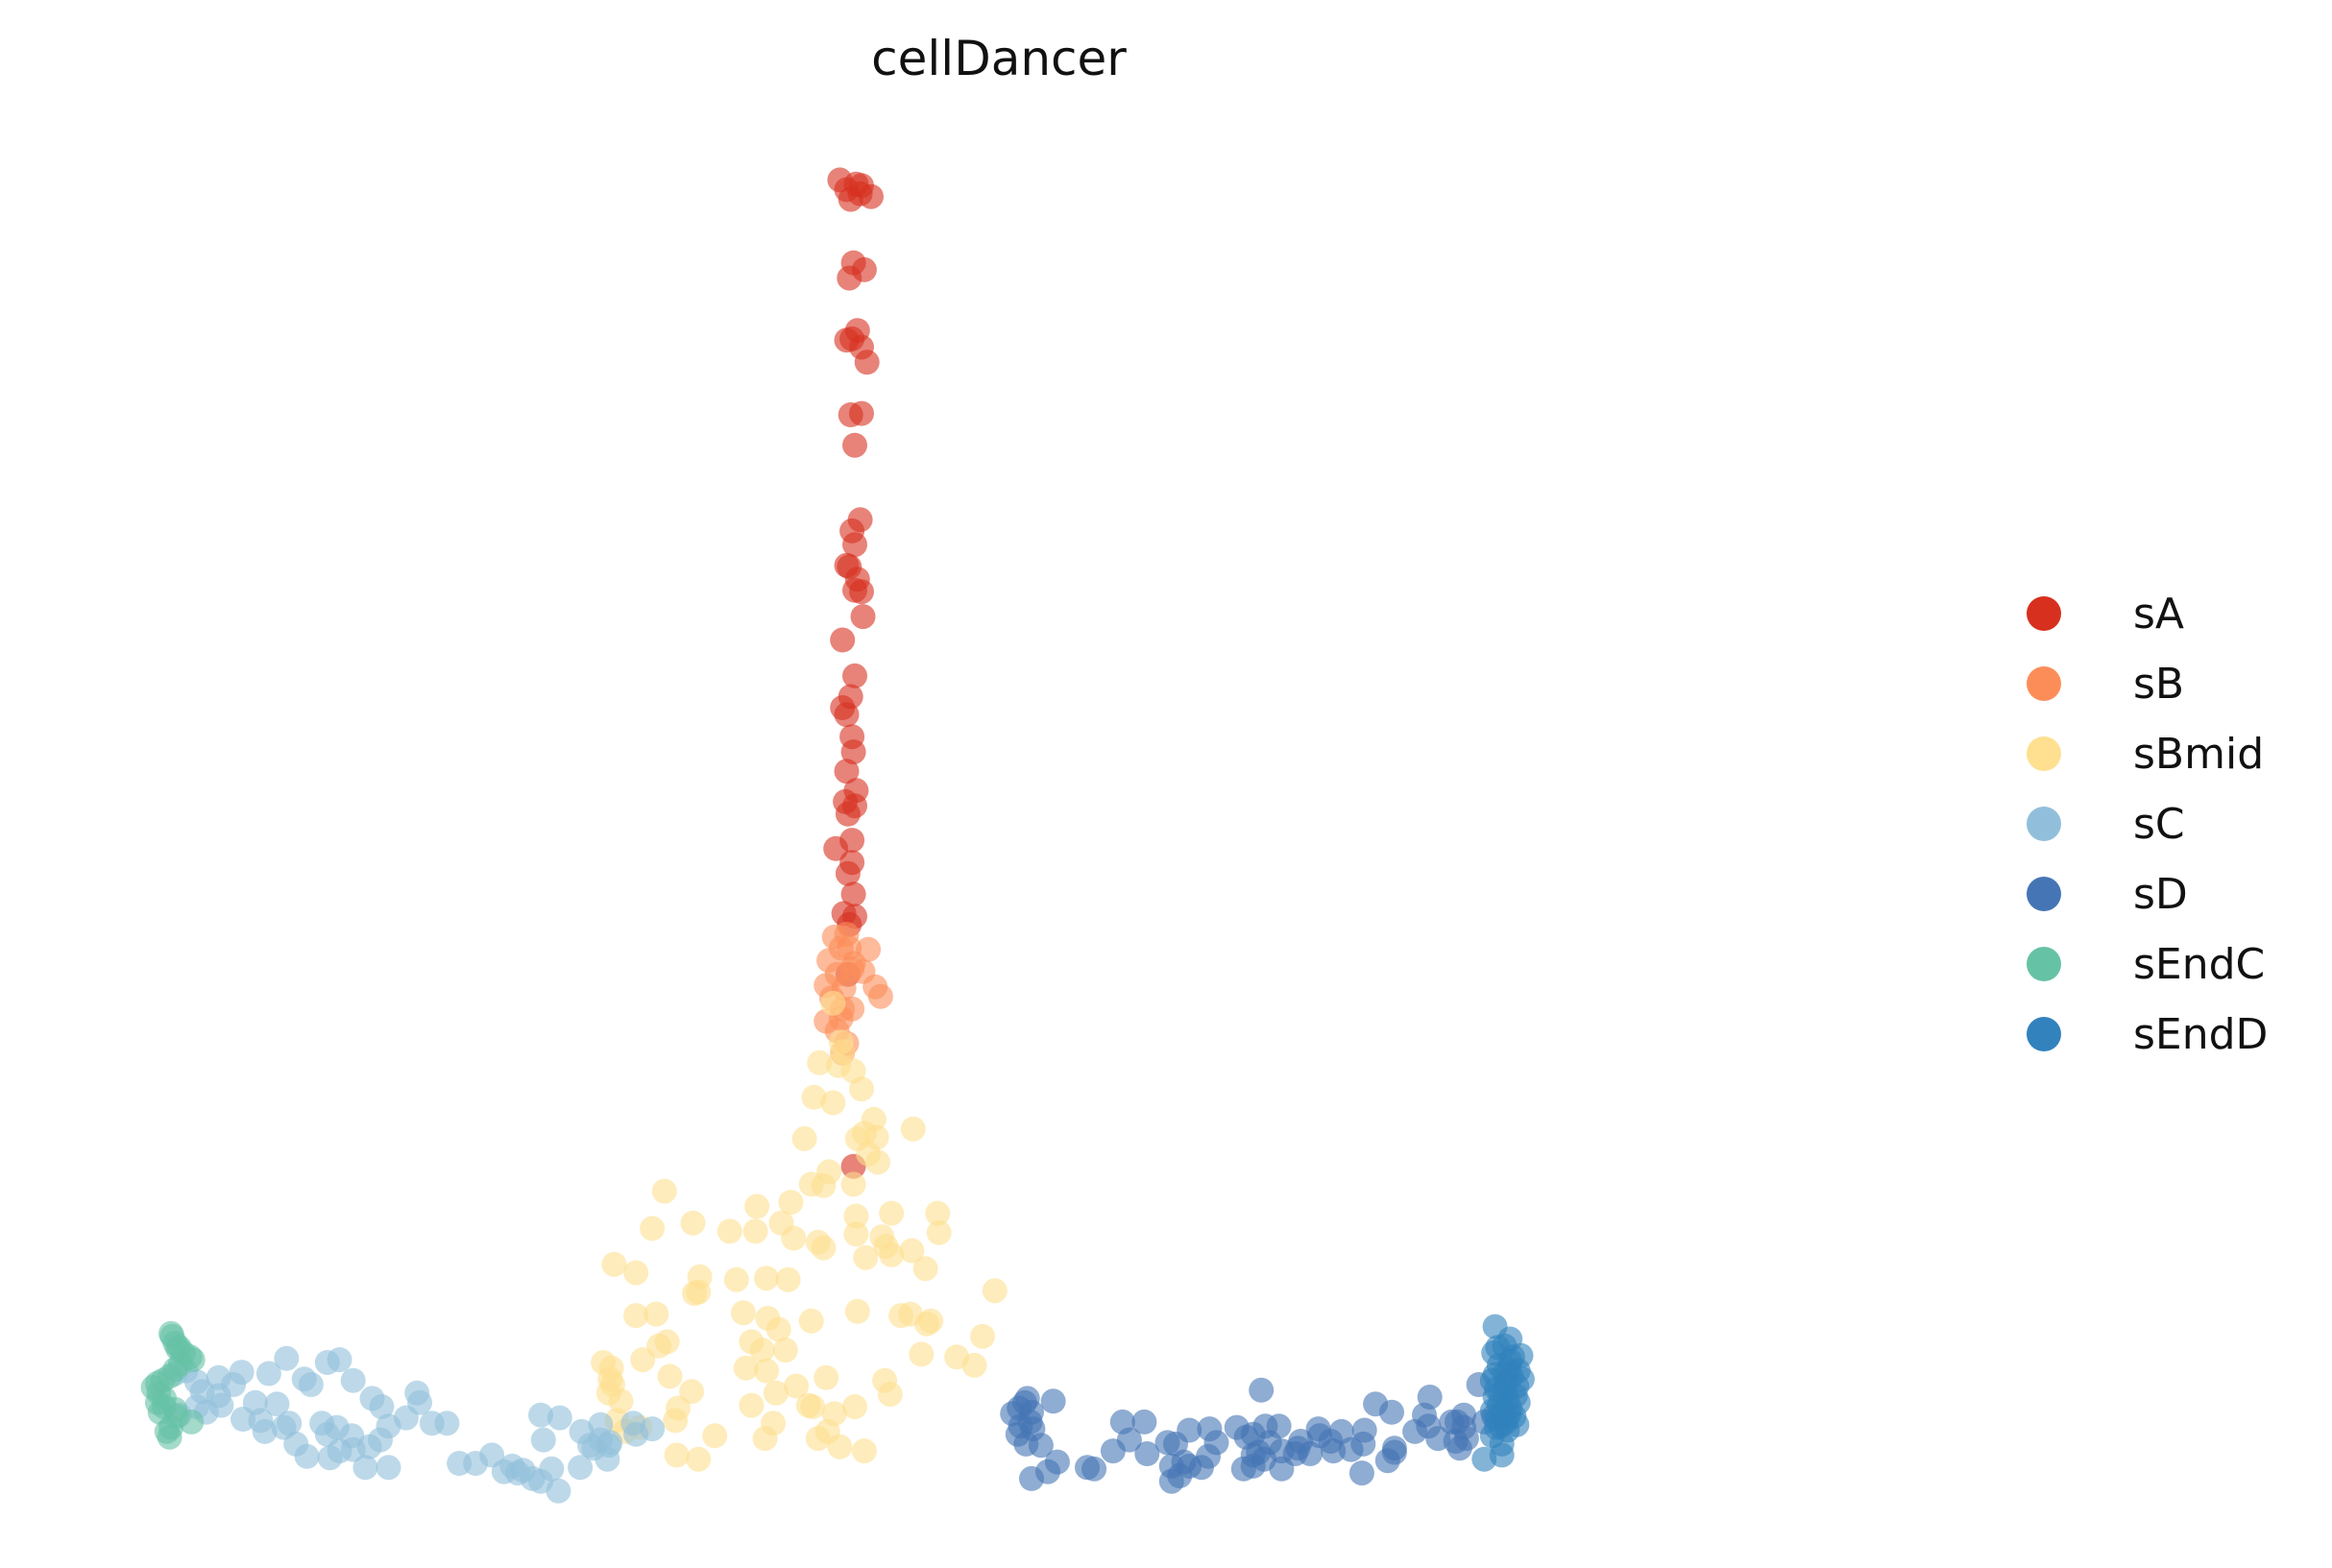 The width and height of the screenshot is (2332, 1568). Describe the element at coordinates (2044, 1034) in the screenshot. I see `legend-marker-sEndD` at that location.